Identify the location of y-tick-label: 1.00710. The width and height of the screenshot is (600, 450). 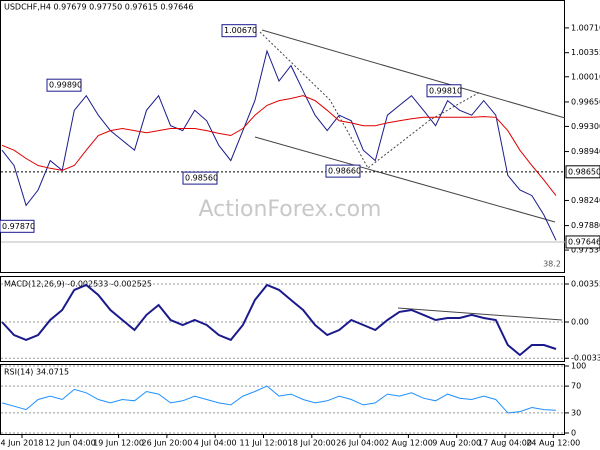
(585, 27).